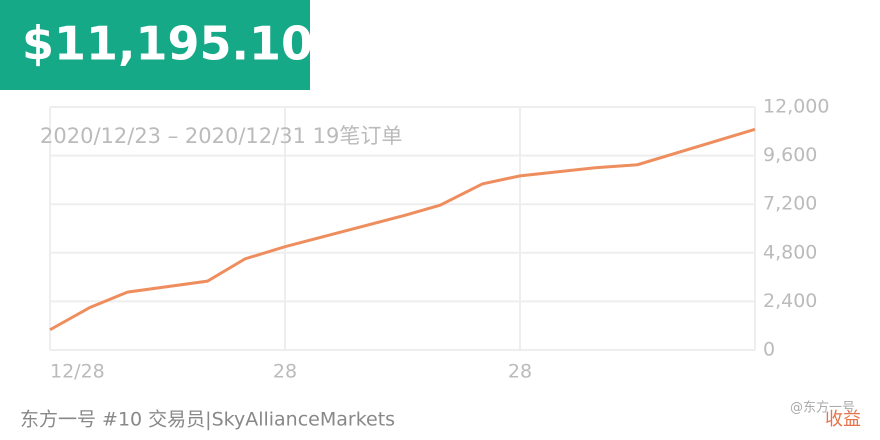  I want to click on amount-box, so click(155, 45).